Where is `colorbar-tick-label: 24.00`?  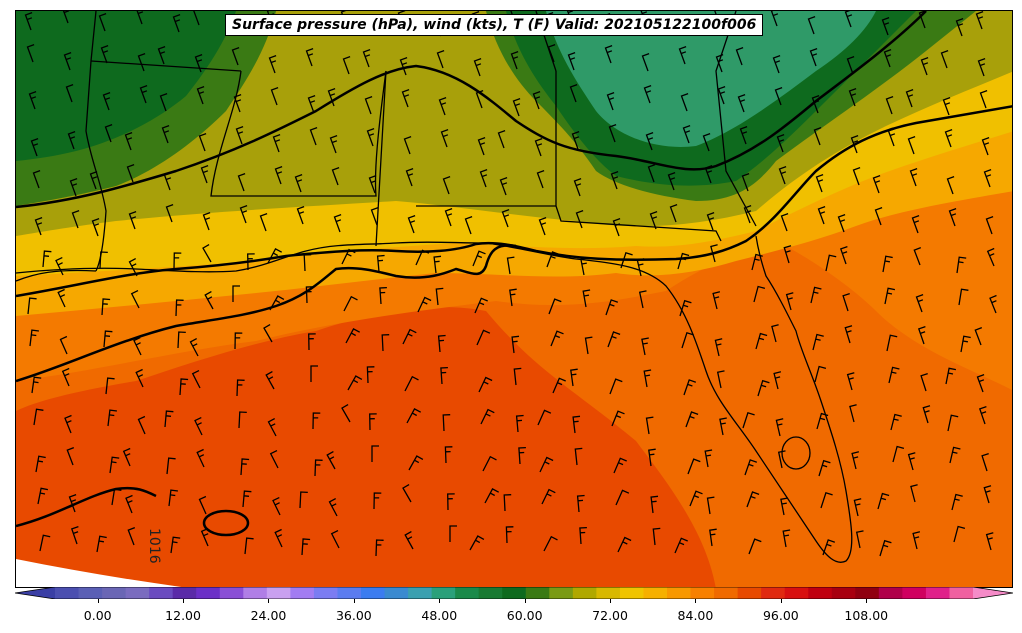
colorbar-tick-label: 24.00 is located at coordinates (268, 615).